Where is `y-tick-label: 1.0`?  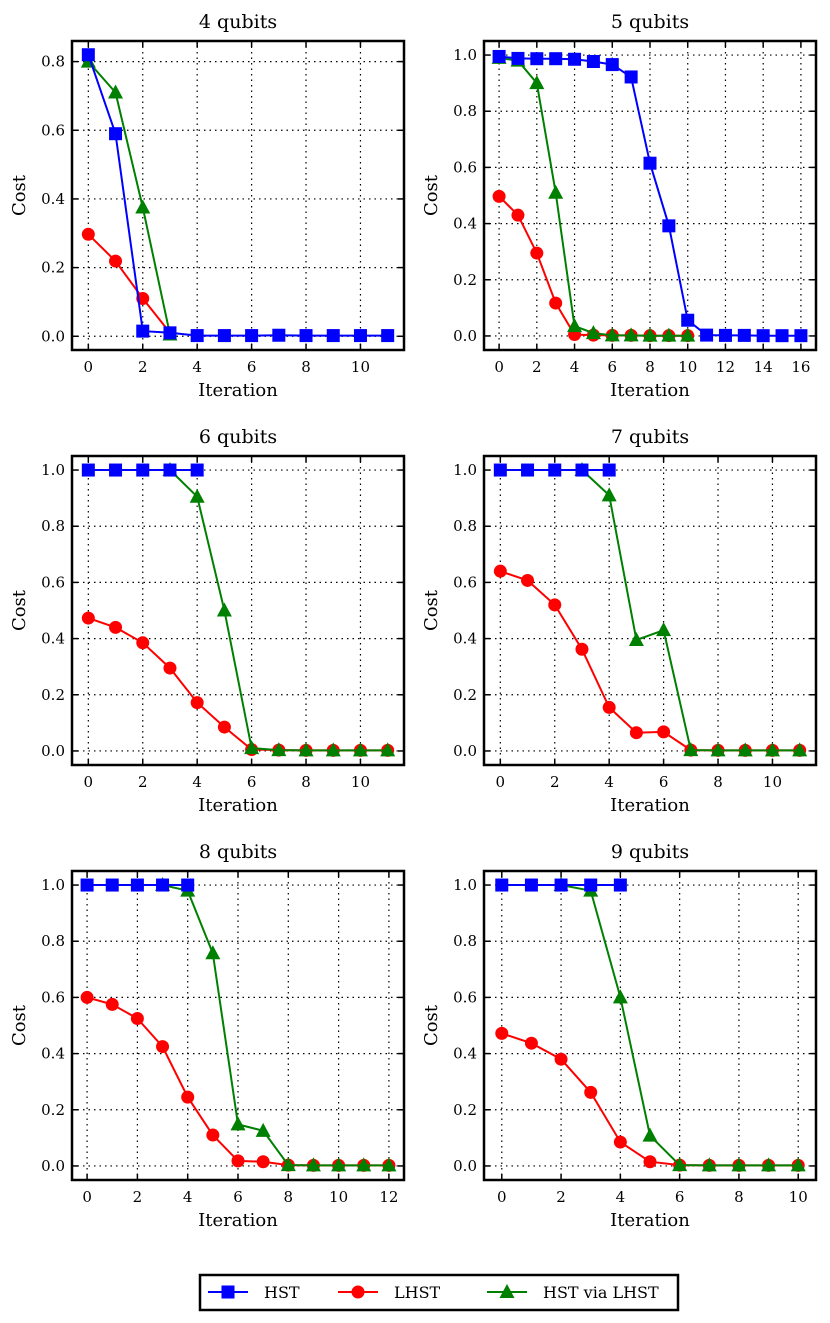 y-tick-label: 1.0 is located at coordinates (465, 470).